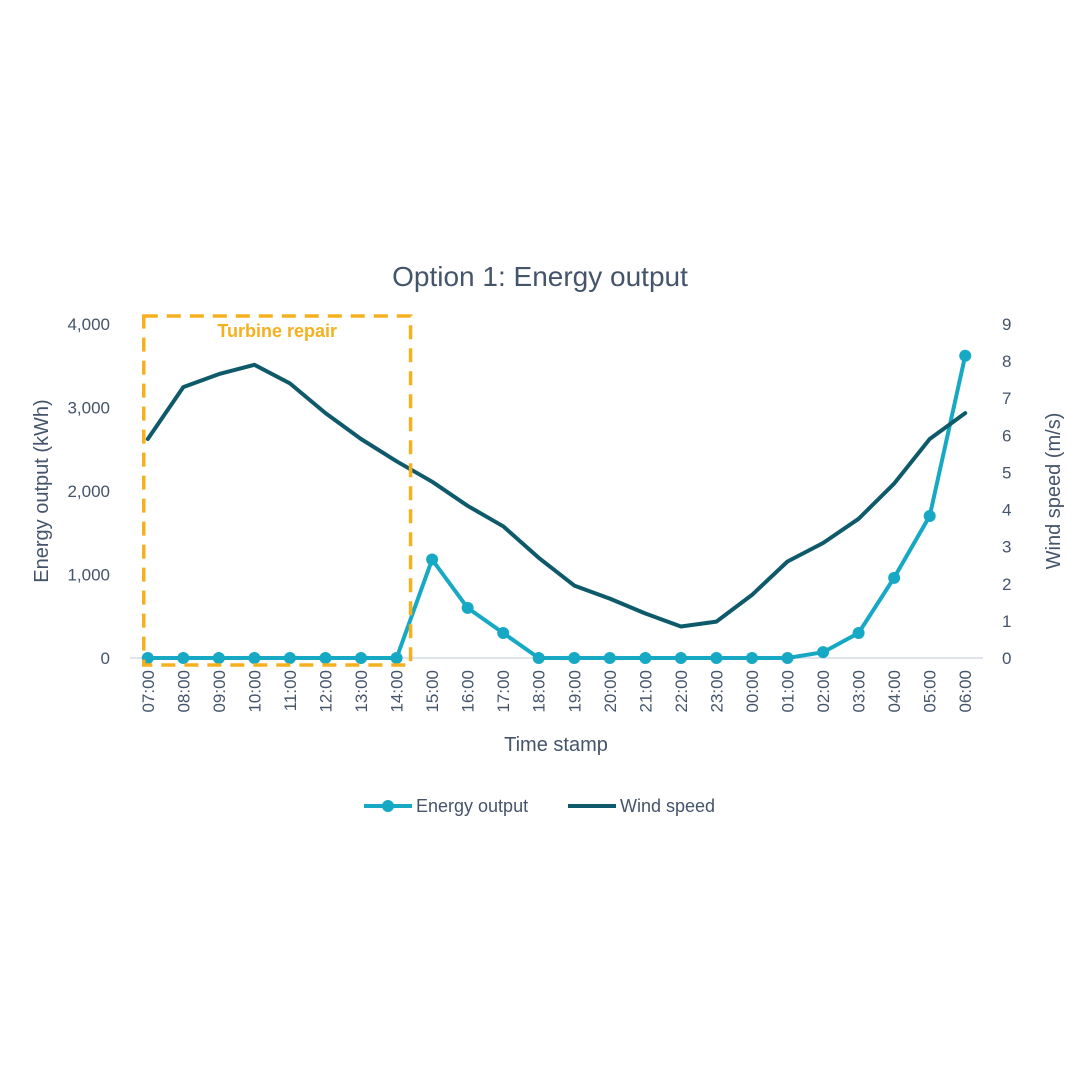 The width and height of the screenshot is (1080, 1080). What do you see at coordinates (88, 575) in the screenshot?
I see `y-tick-label: 1,000` at bounding box center [88, 575].